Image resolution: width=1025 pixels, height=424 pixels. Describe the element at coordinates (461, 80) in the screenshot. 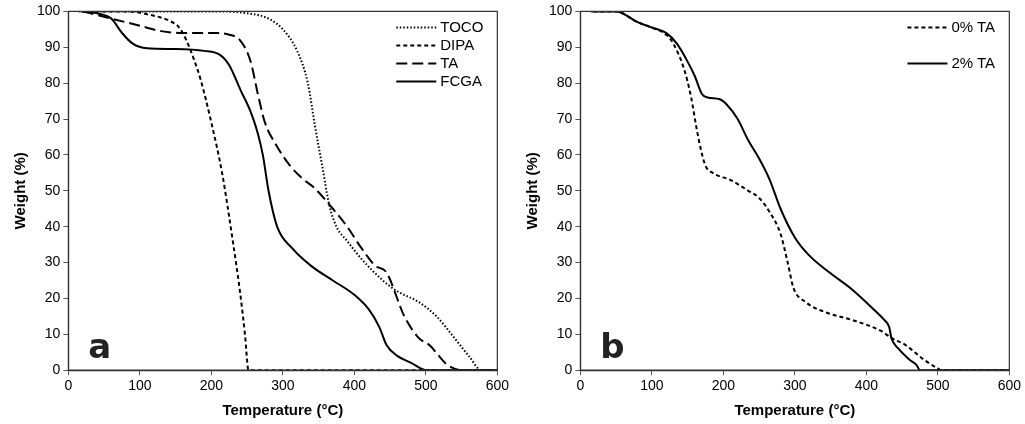

I see `legend-label: FCGA` at that location.